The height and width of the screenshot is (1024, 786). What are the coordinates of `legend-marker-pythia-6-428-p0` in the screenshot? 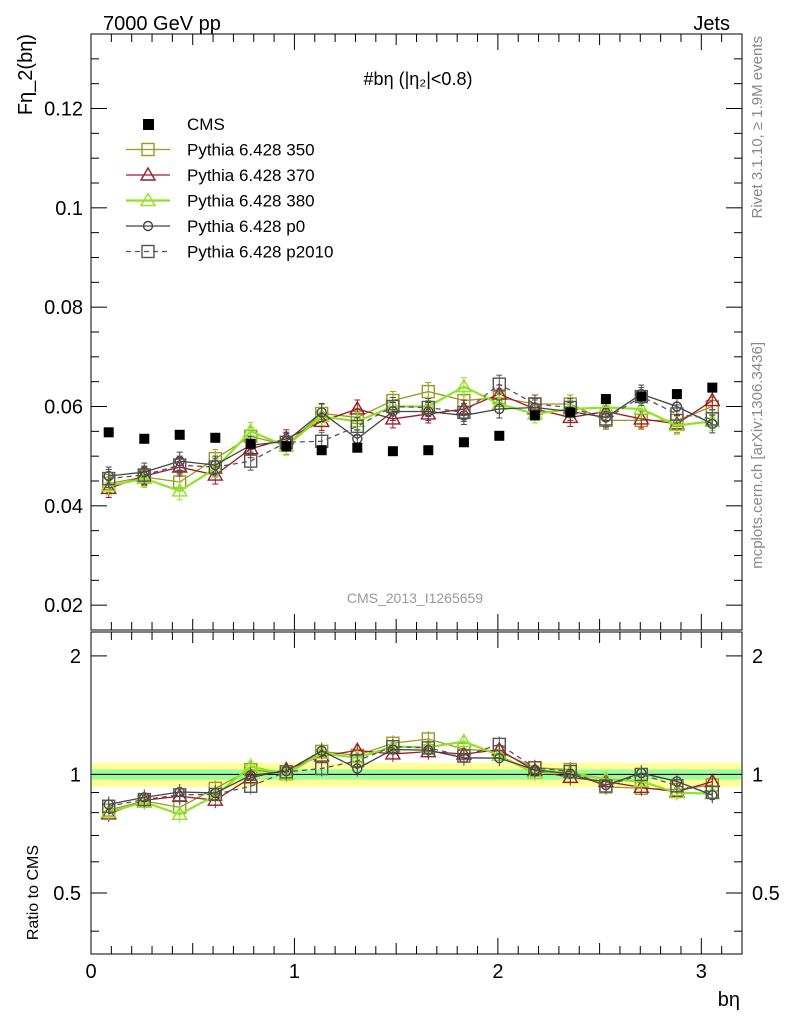 It's located at (148, 226).